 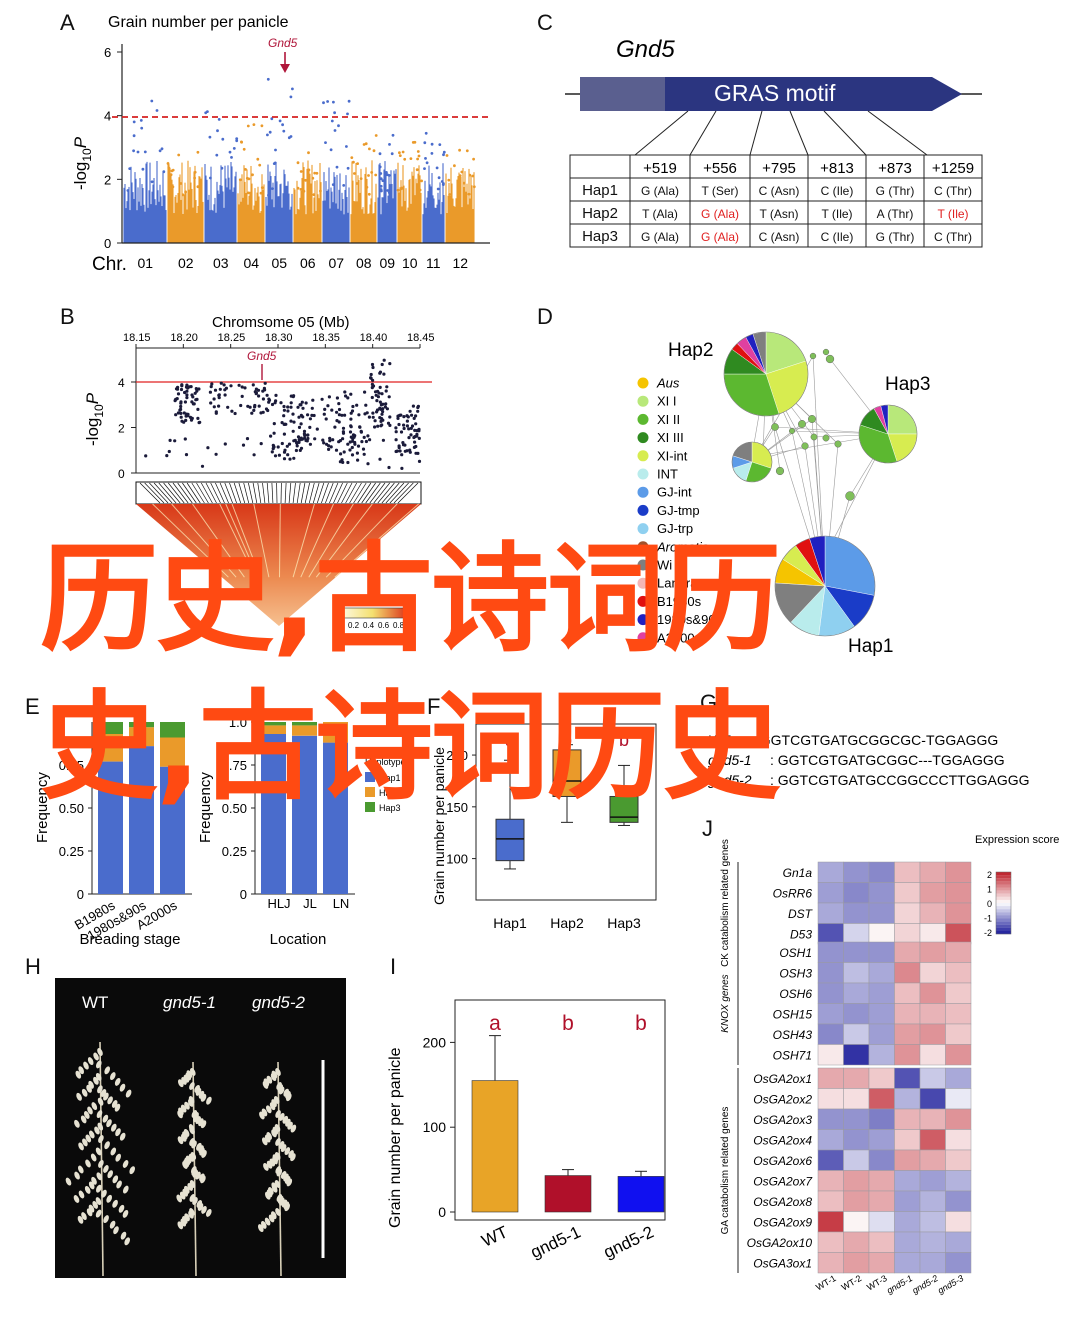 What do you see at coordinates (107, 52) in the screenshot?
I see `y-tick-label: 6` at bounding box center [107, 52].